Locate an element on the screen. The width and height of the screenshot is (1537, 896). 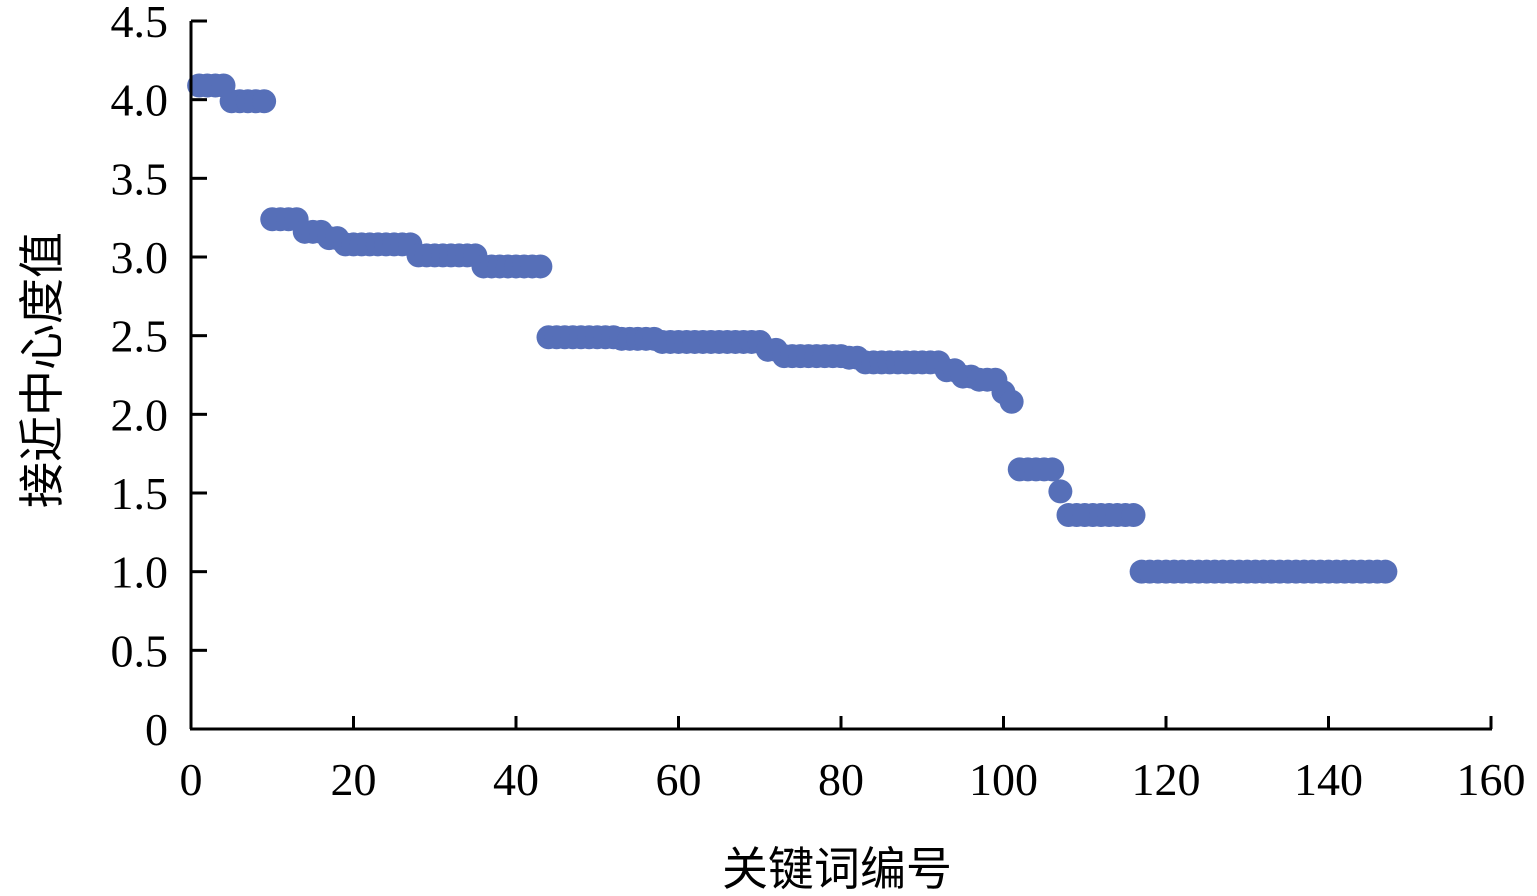
y-tick-label: 0 is located at coordinates (156, 729).